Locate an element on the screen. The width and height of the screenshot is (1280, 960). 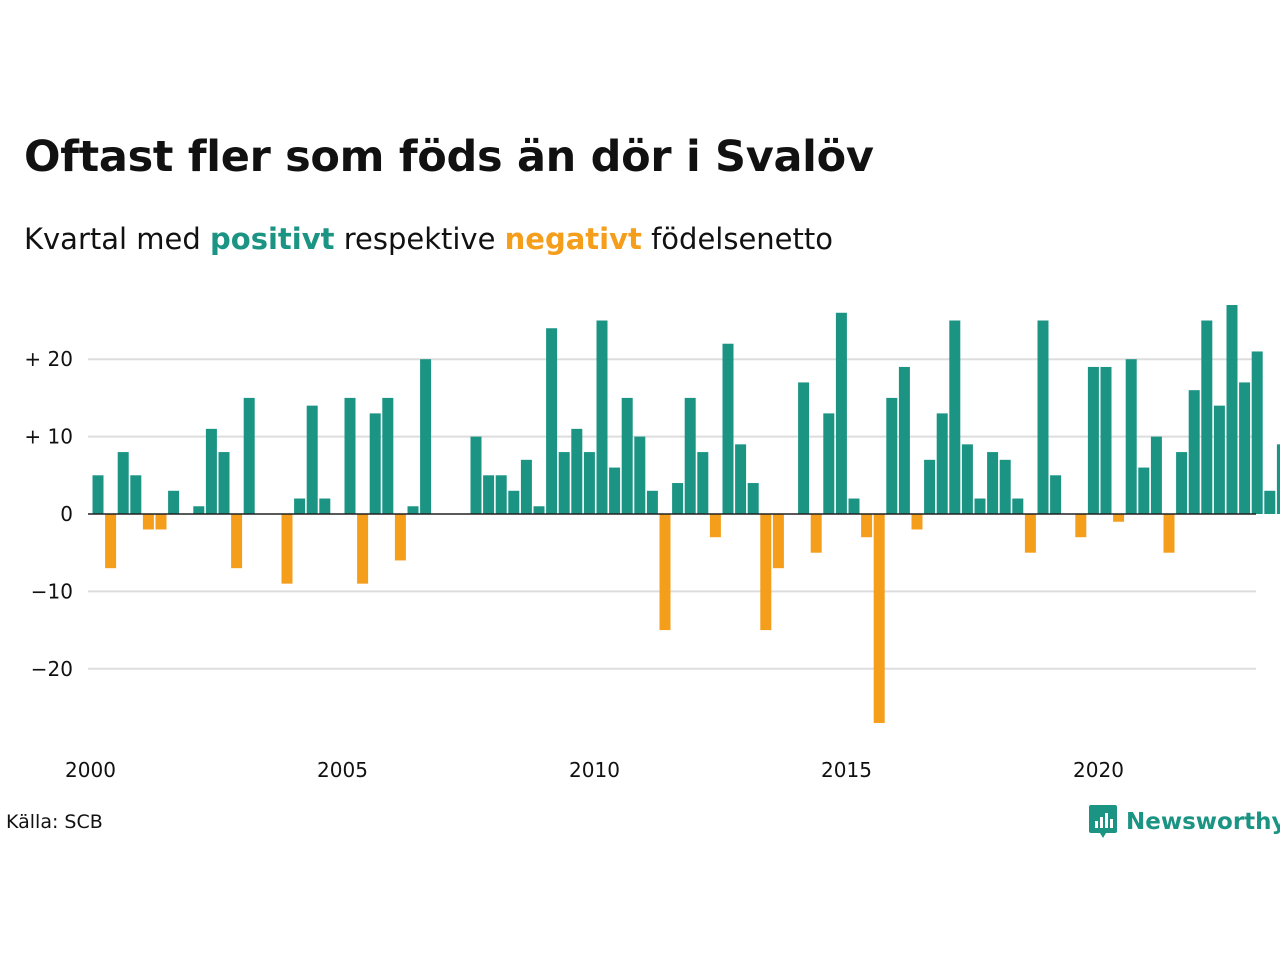
y-tick-label: + 10 is located at coordinates (48, 437).